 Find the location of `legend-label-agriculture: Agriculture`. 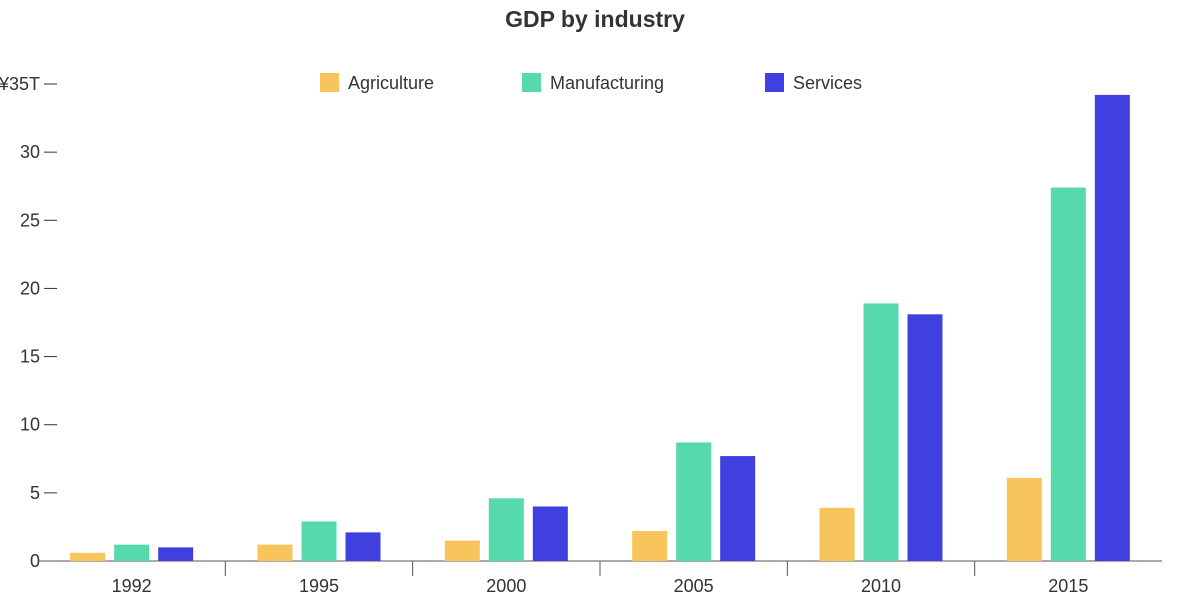

legend-label-agriculture: Agriculture is located at coordinates (391, 83).